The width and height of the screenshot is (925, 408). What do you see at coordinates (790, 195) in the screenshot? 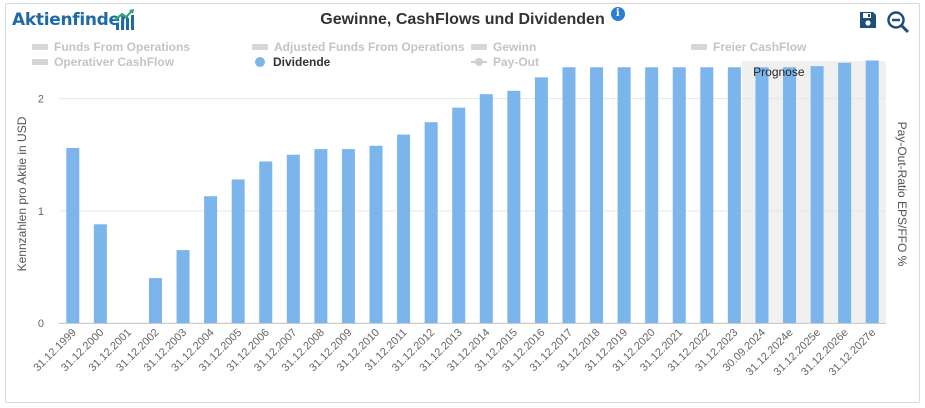
I see `bar-31.12.2024e` at bounding box center [790, 195].